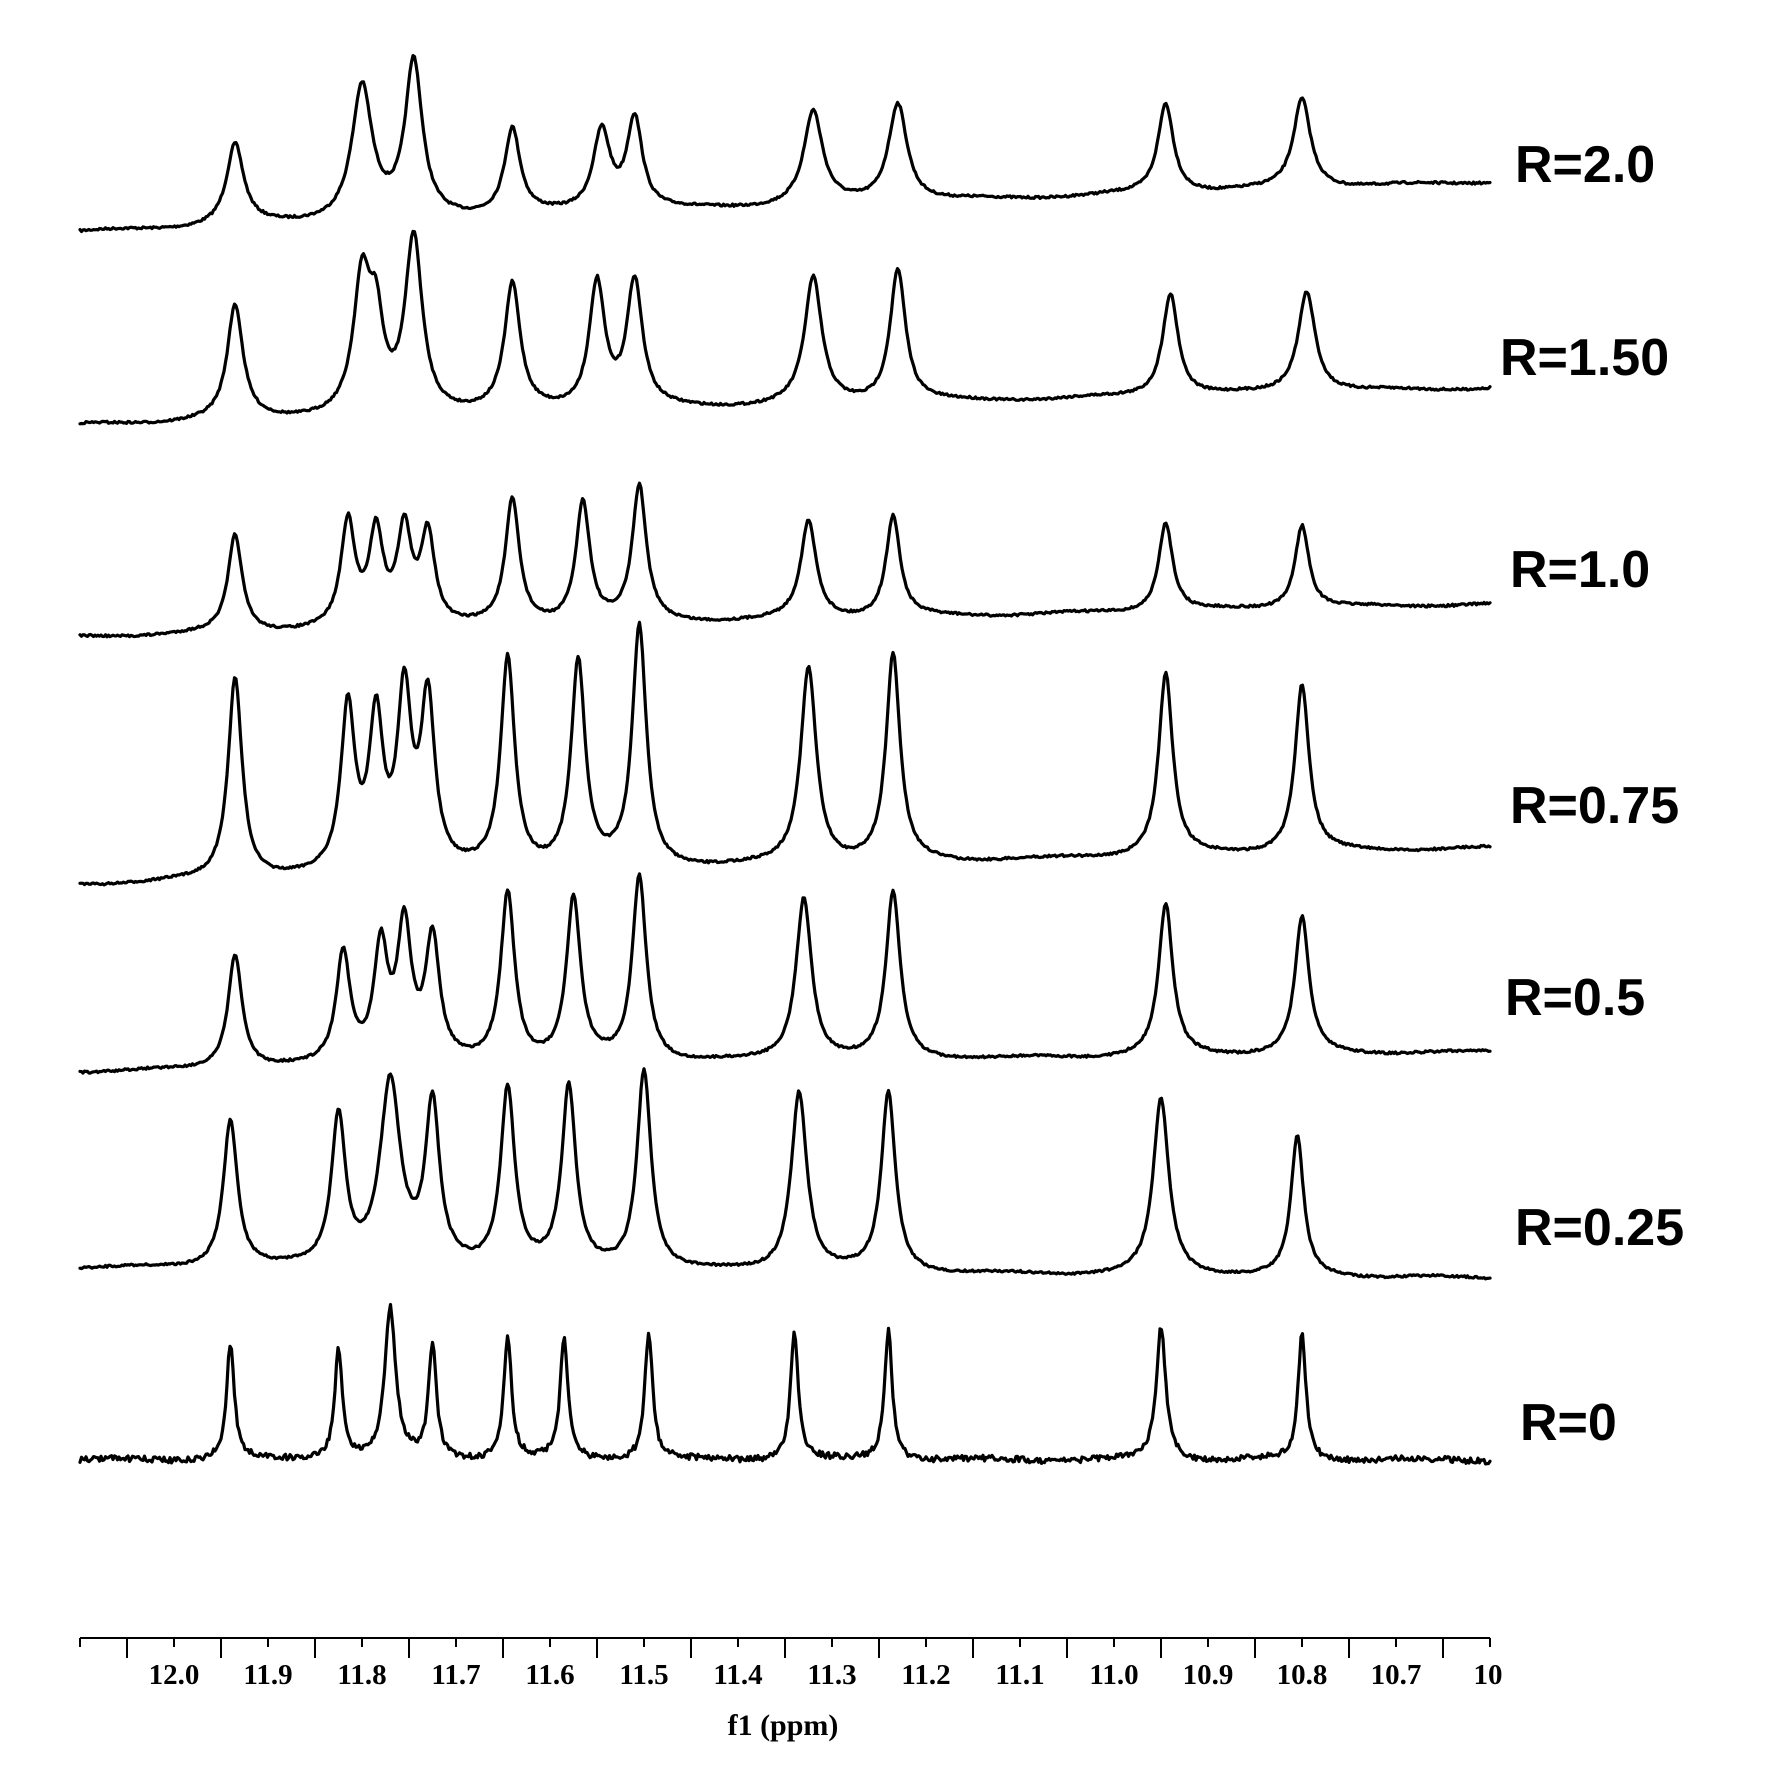  I want to click on x-tick-label: 10.9, so click(1208, 1675).